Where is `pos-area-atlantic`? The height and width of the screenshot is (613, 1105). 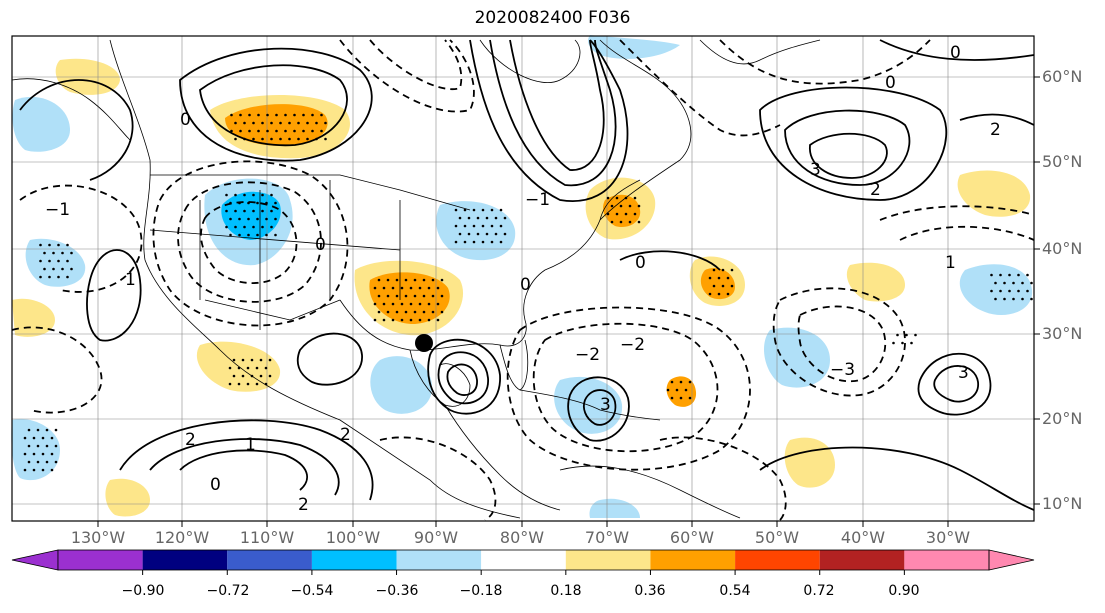
pos-area-atlantic is located at coordinates (875, 282).